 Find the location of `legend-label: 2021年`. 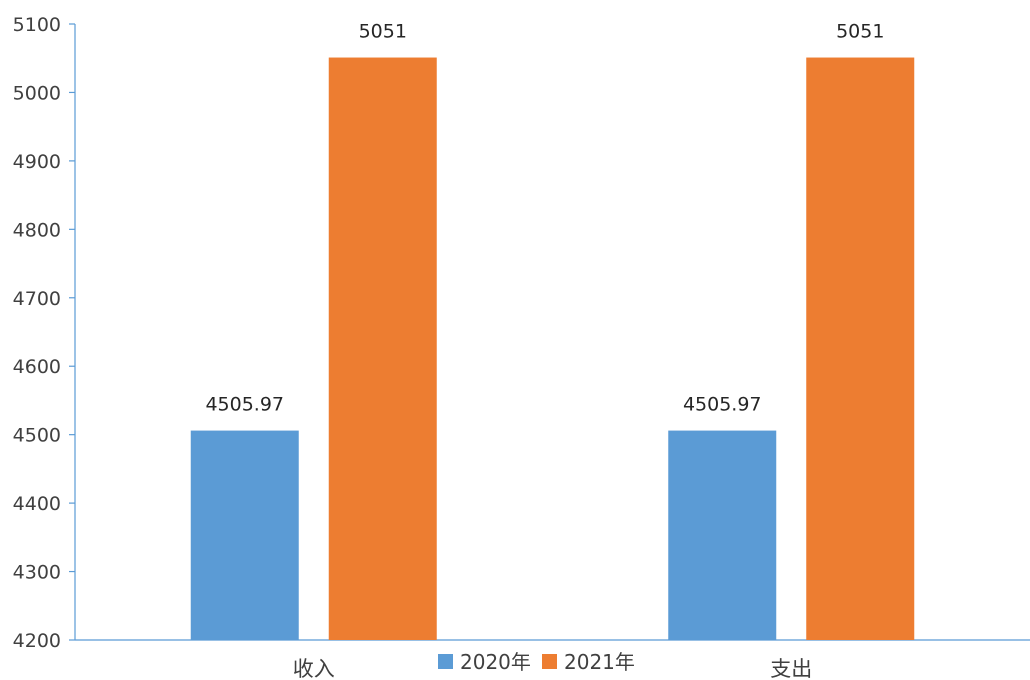

legend-label: 2021年 is located at coordinates (599, 662).